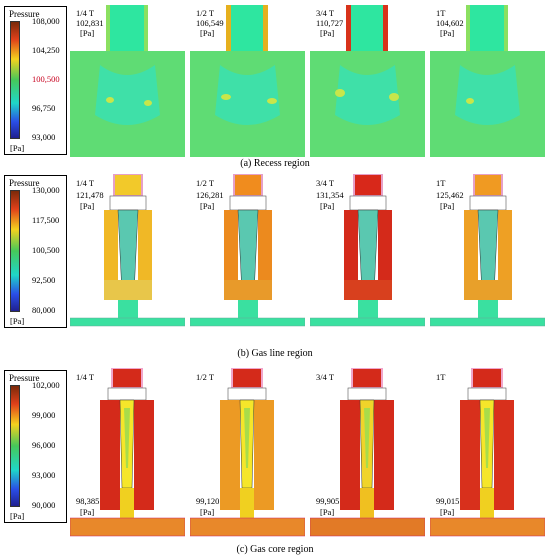 The width and height of the screenshot is (550, 559). I want to click on frame-pressure-value: 131,354, so click(330, 195).